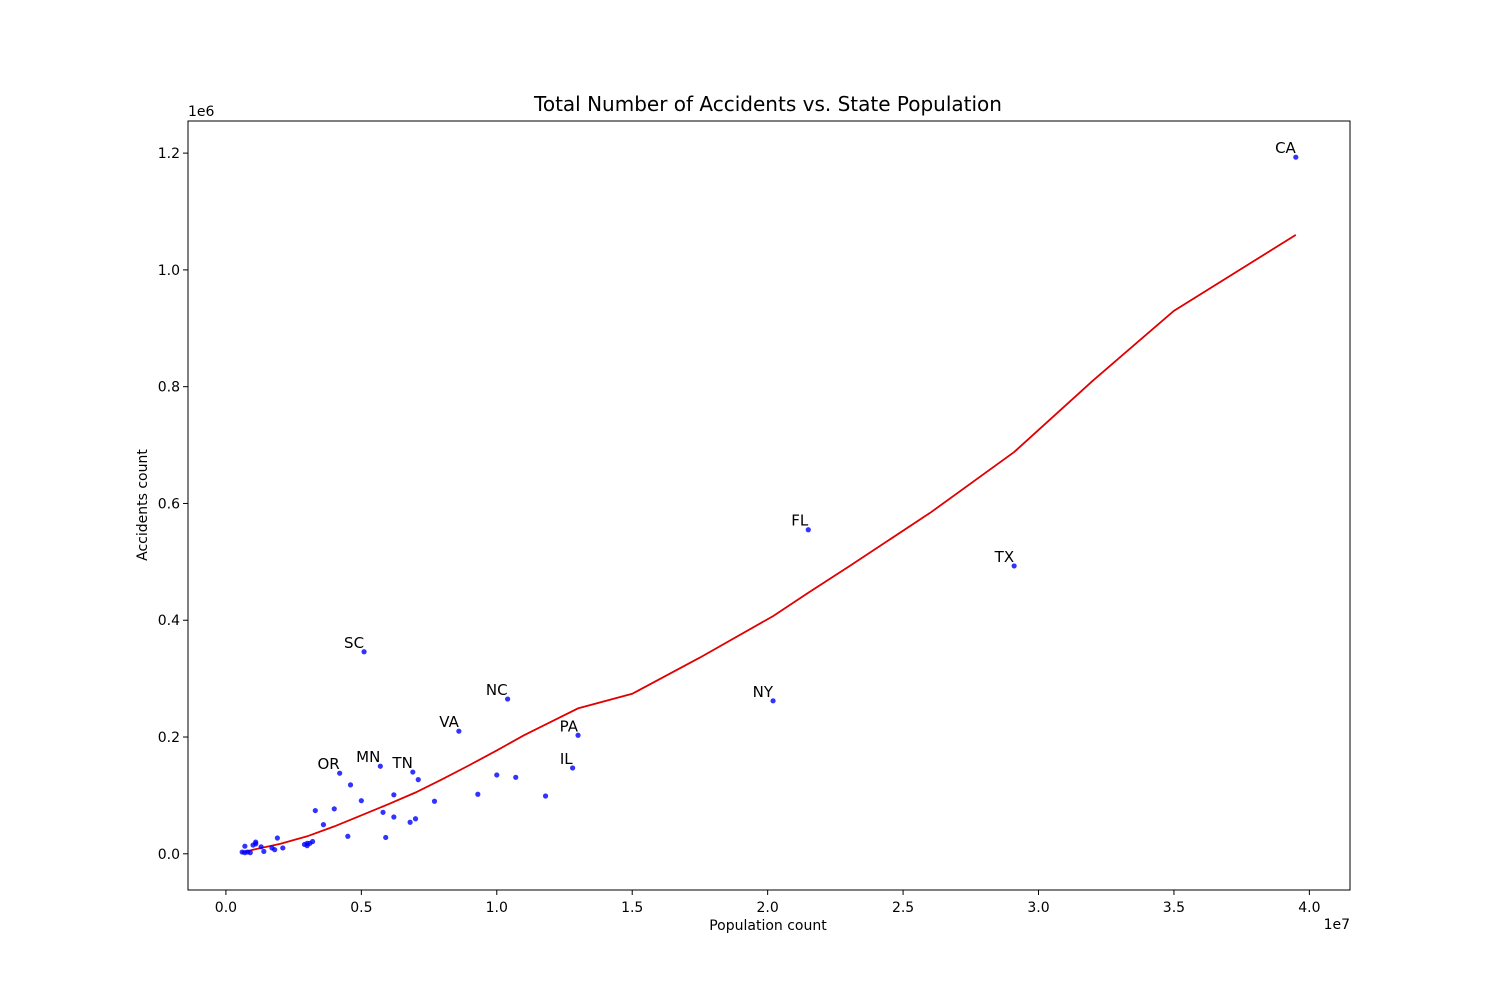  What do you see at coordinates (169, 738) in the screenshot?
I see `y-tick-label: 0.2` at bounding box center [169, 738].